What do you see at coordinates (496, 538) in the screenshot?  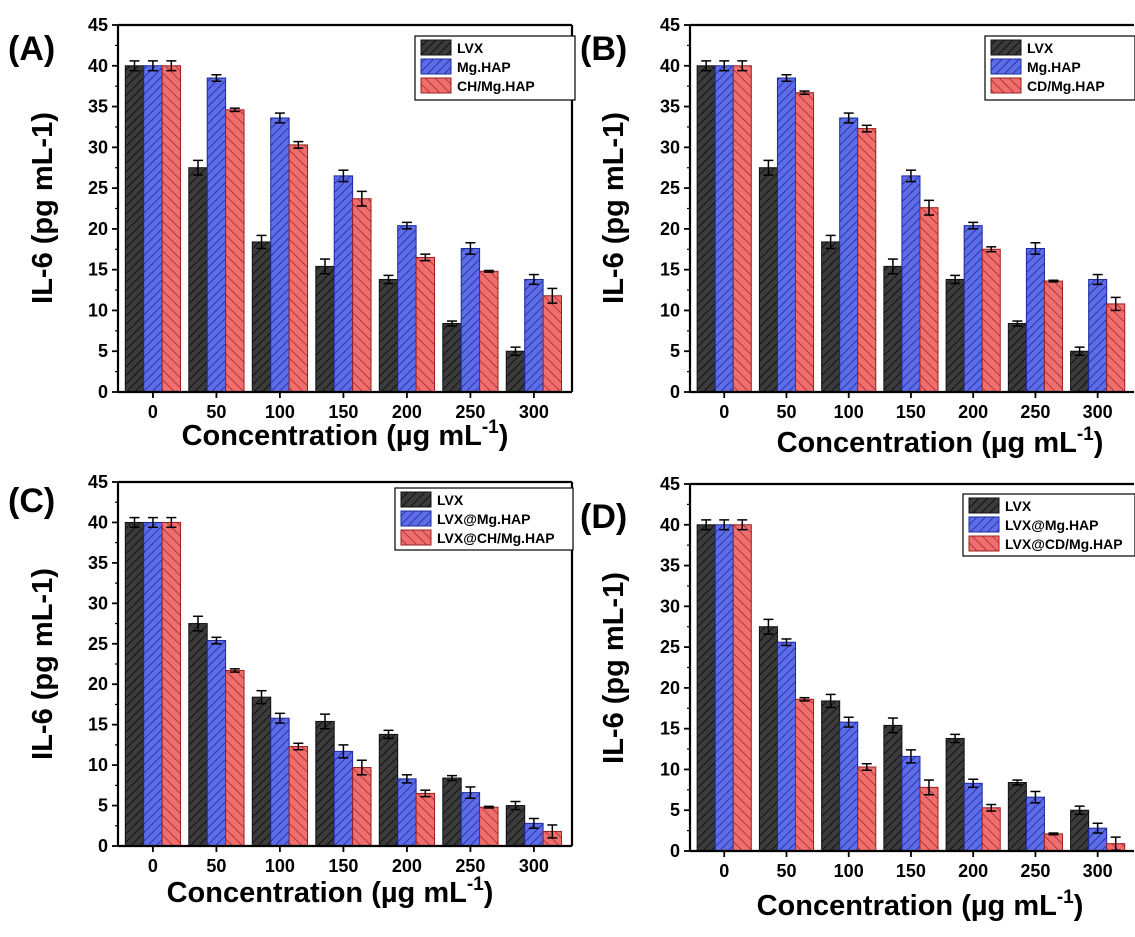 I see `legend-label: LVX@CH/Mg.HAP` at bounding box center [496, 538].